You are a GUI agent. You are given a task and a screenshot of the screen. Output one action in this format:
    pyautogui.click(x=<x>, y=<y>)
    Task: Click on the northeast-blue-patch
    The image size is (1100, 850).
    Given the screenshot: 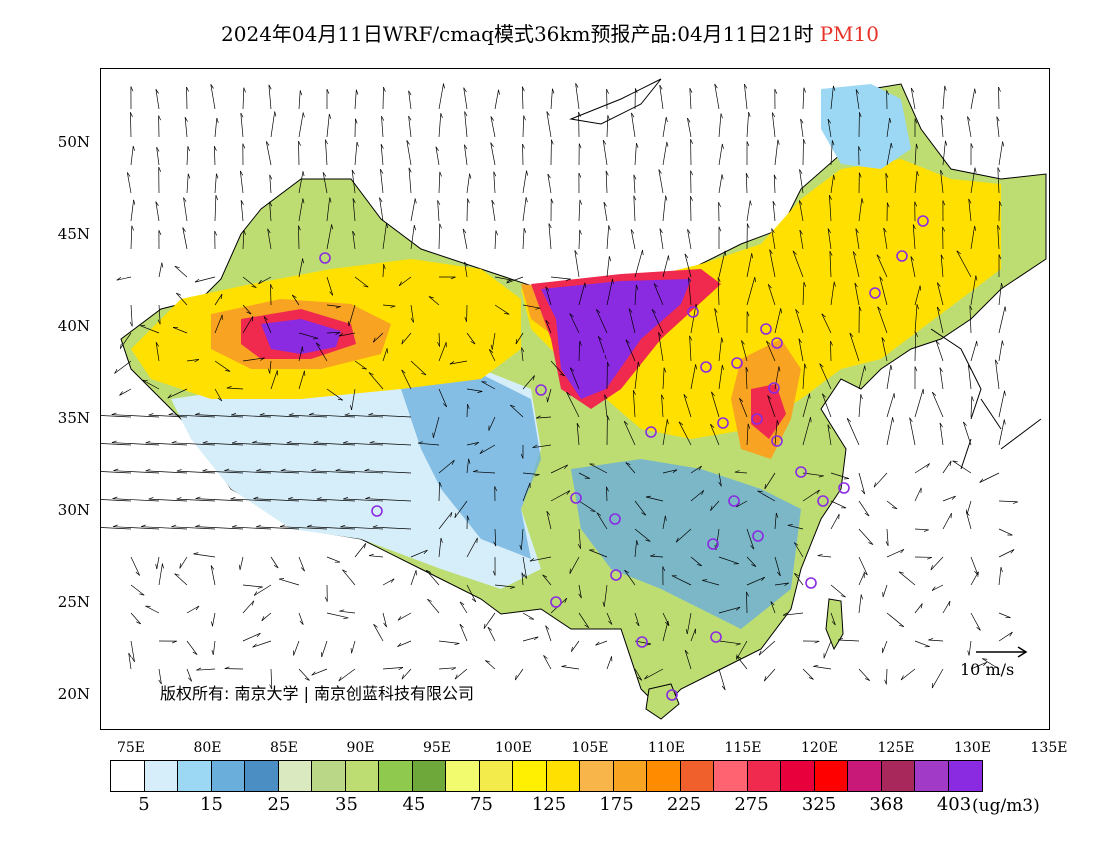 What is the action you would take?
    pyautogui.click(x=866, y=126)
    